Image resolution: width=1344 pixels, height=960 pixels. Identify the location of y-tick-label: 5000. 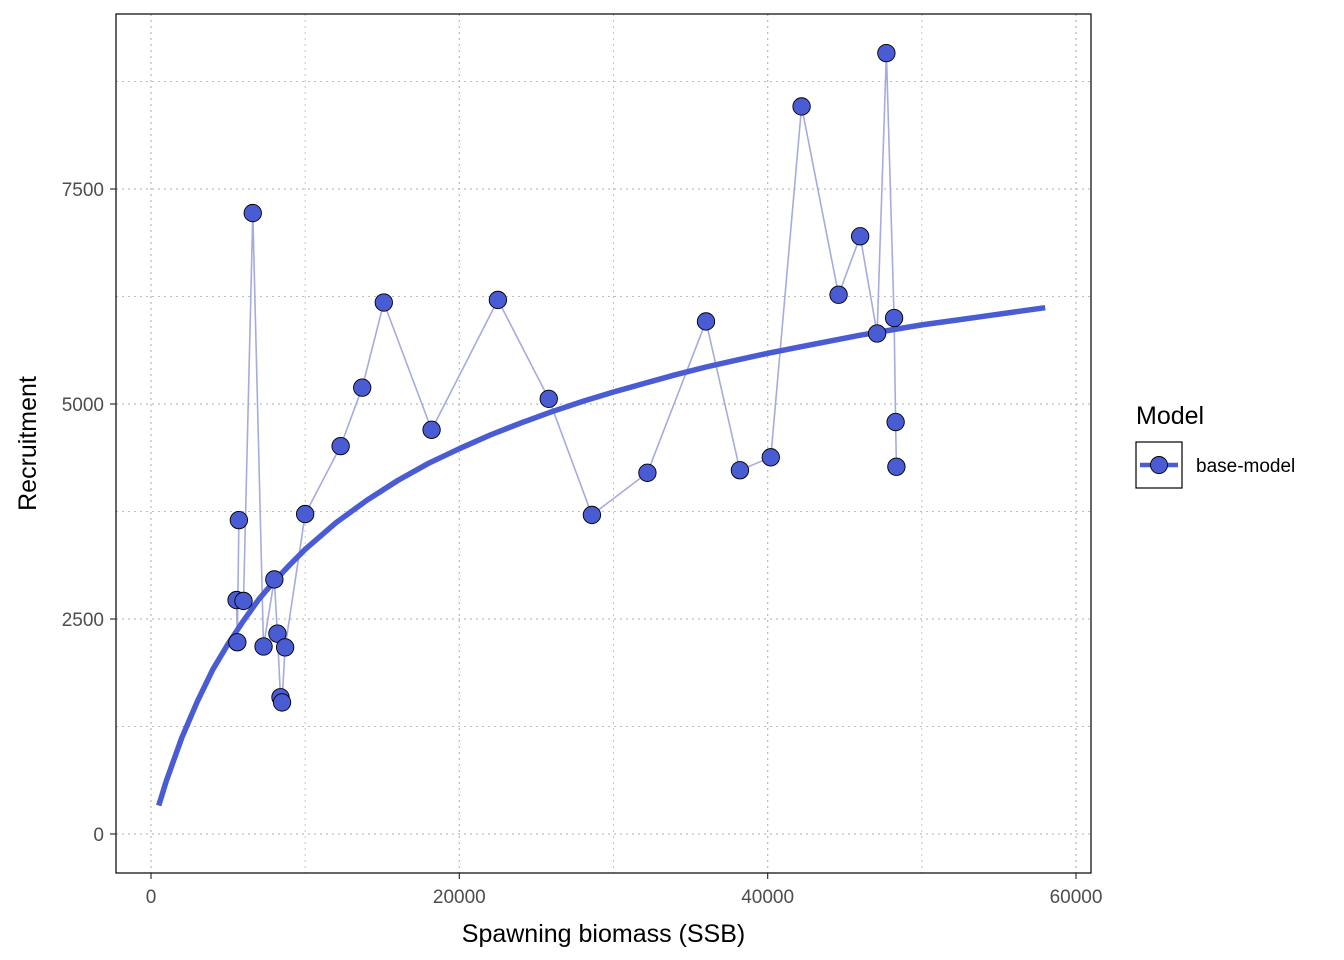
(83, 405).